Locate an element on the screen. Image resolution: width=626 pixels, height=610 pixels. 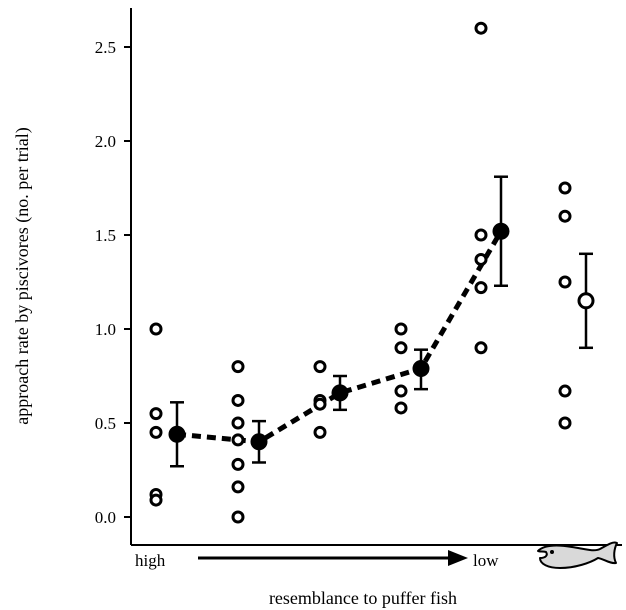
mean-marker-control is located at coordinates (586, 301).